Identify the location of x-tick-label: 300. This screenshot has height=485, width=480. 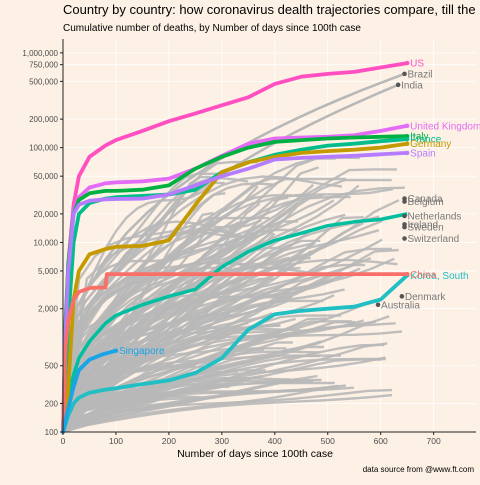
(222, 441).